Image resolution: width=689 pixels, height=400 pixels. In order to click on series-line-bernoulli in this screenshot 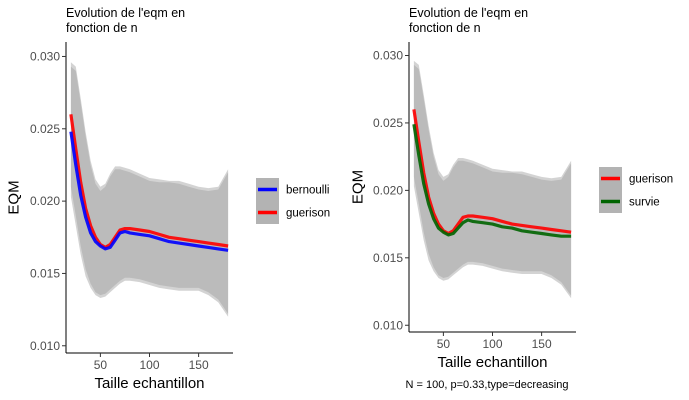, I will do `click(149, 191)`.